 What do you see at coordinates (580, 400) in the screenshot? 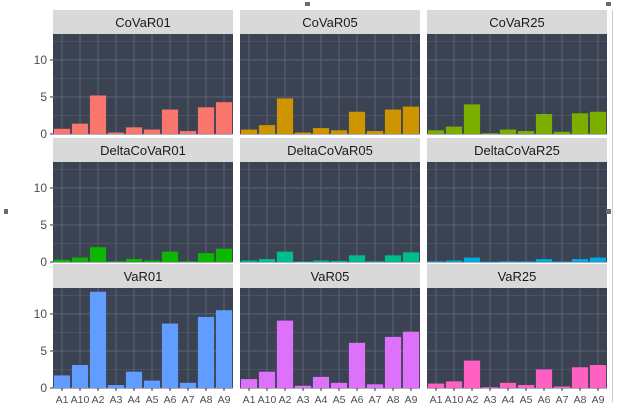
I see `x-tick-label: A8` at bounding box center [580, 400].